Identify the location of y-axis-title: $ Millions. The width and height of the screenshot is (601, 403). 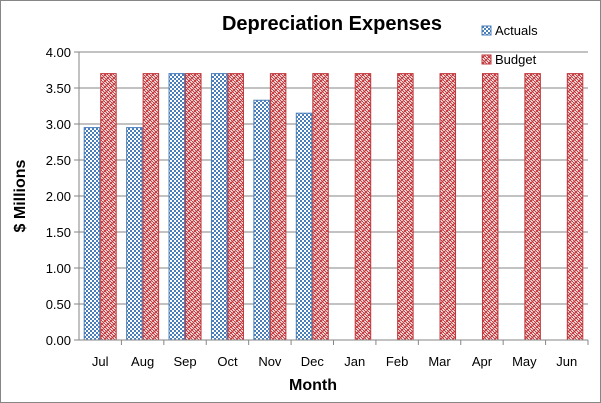
(20, 195).